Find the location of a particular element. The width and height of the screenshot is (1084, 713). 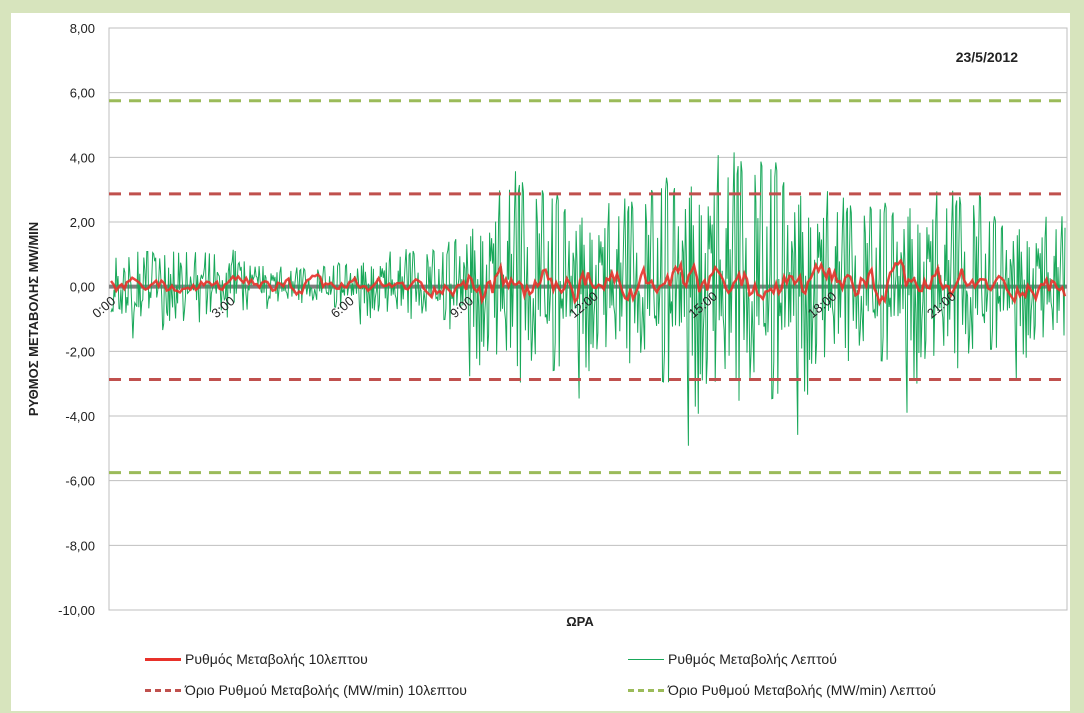

legend-label: Όριο Ρυθμού Μεταβολής (MW/min) 10λεπτου is located at coordinates (326, 690).